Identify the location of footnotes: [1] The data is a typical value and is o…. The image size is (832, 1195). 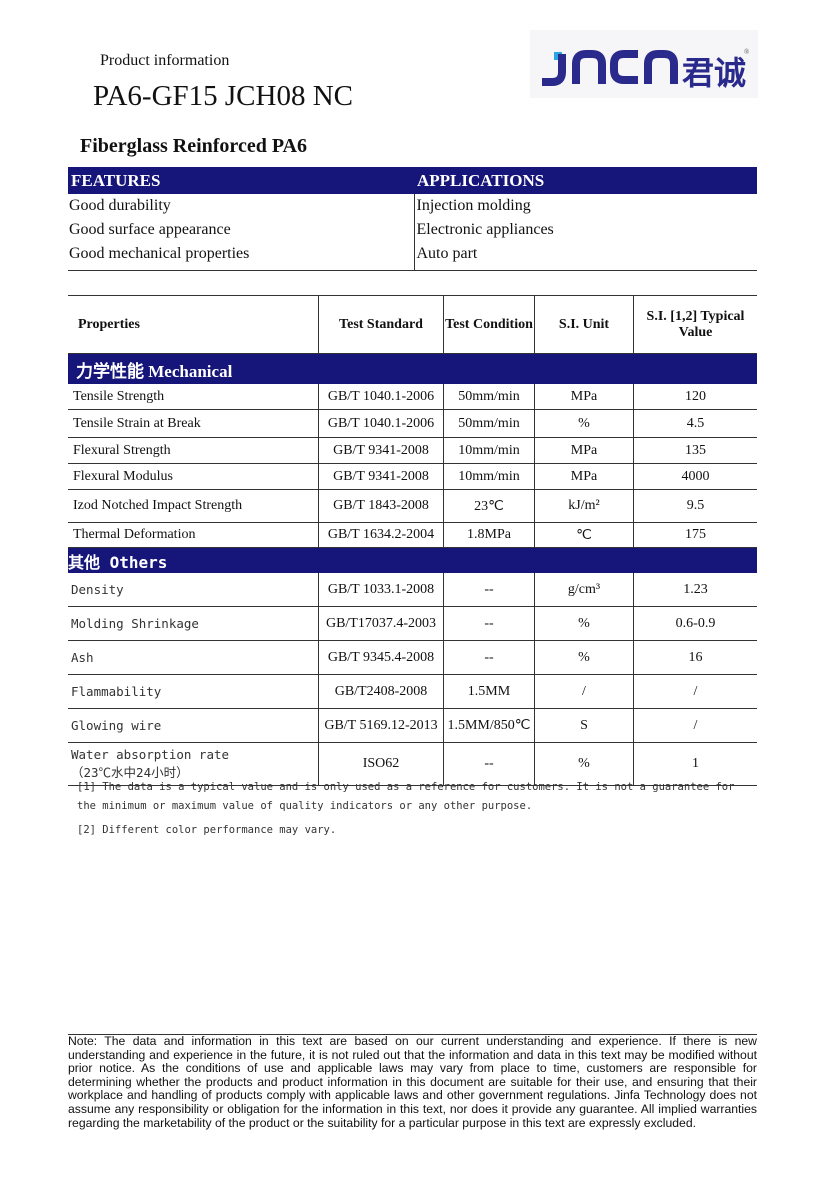
(417, 811).